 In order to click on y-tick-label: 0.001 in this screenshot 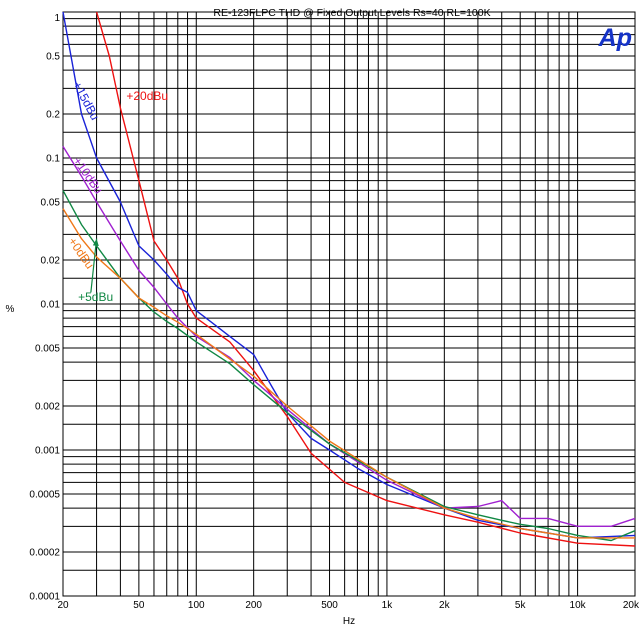, I will do `click(47, 451)`.